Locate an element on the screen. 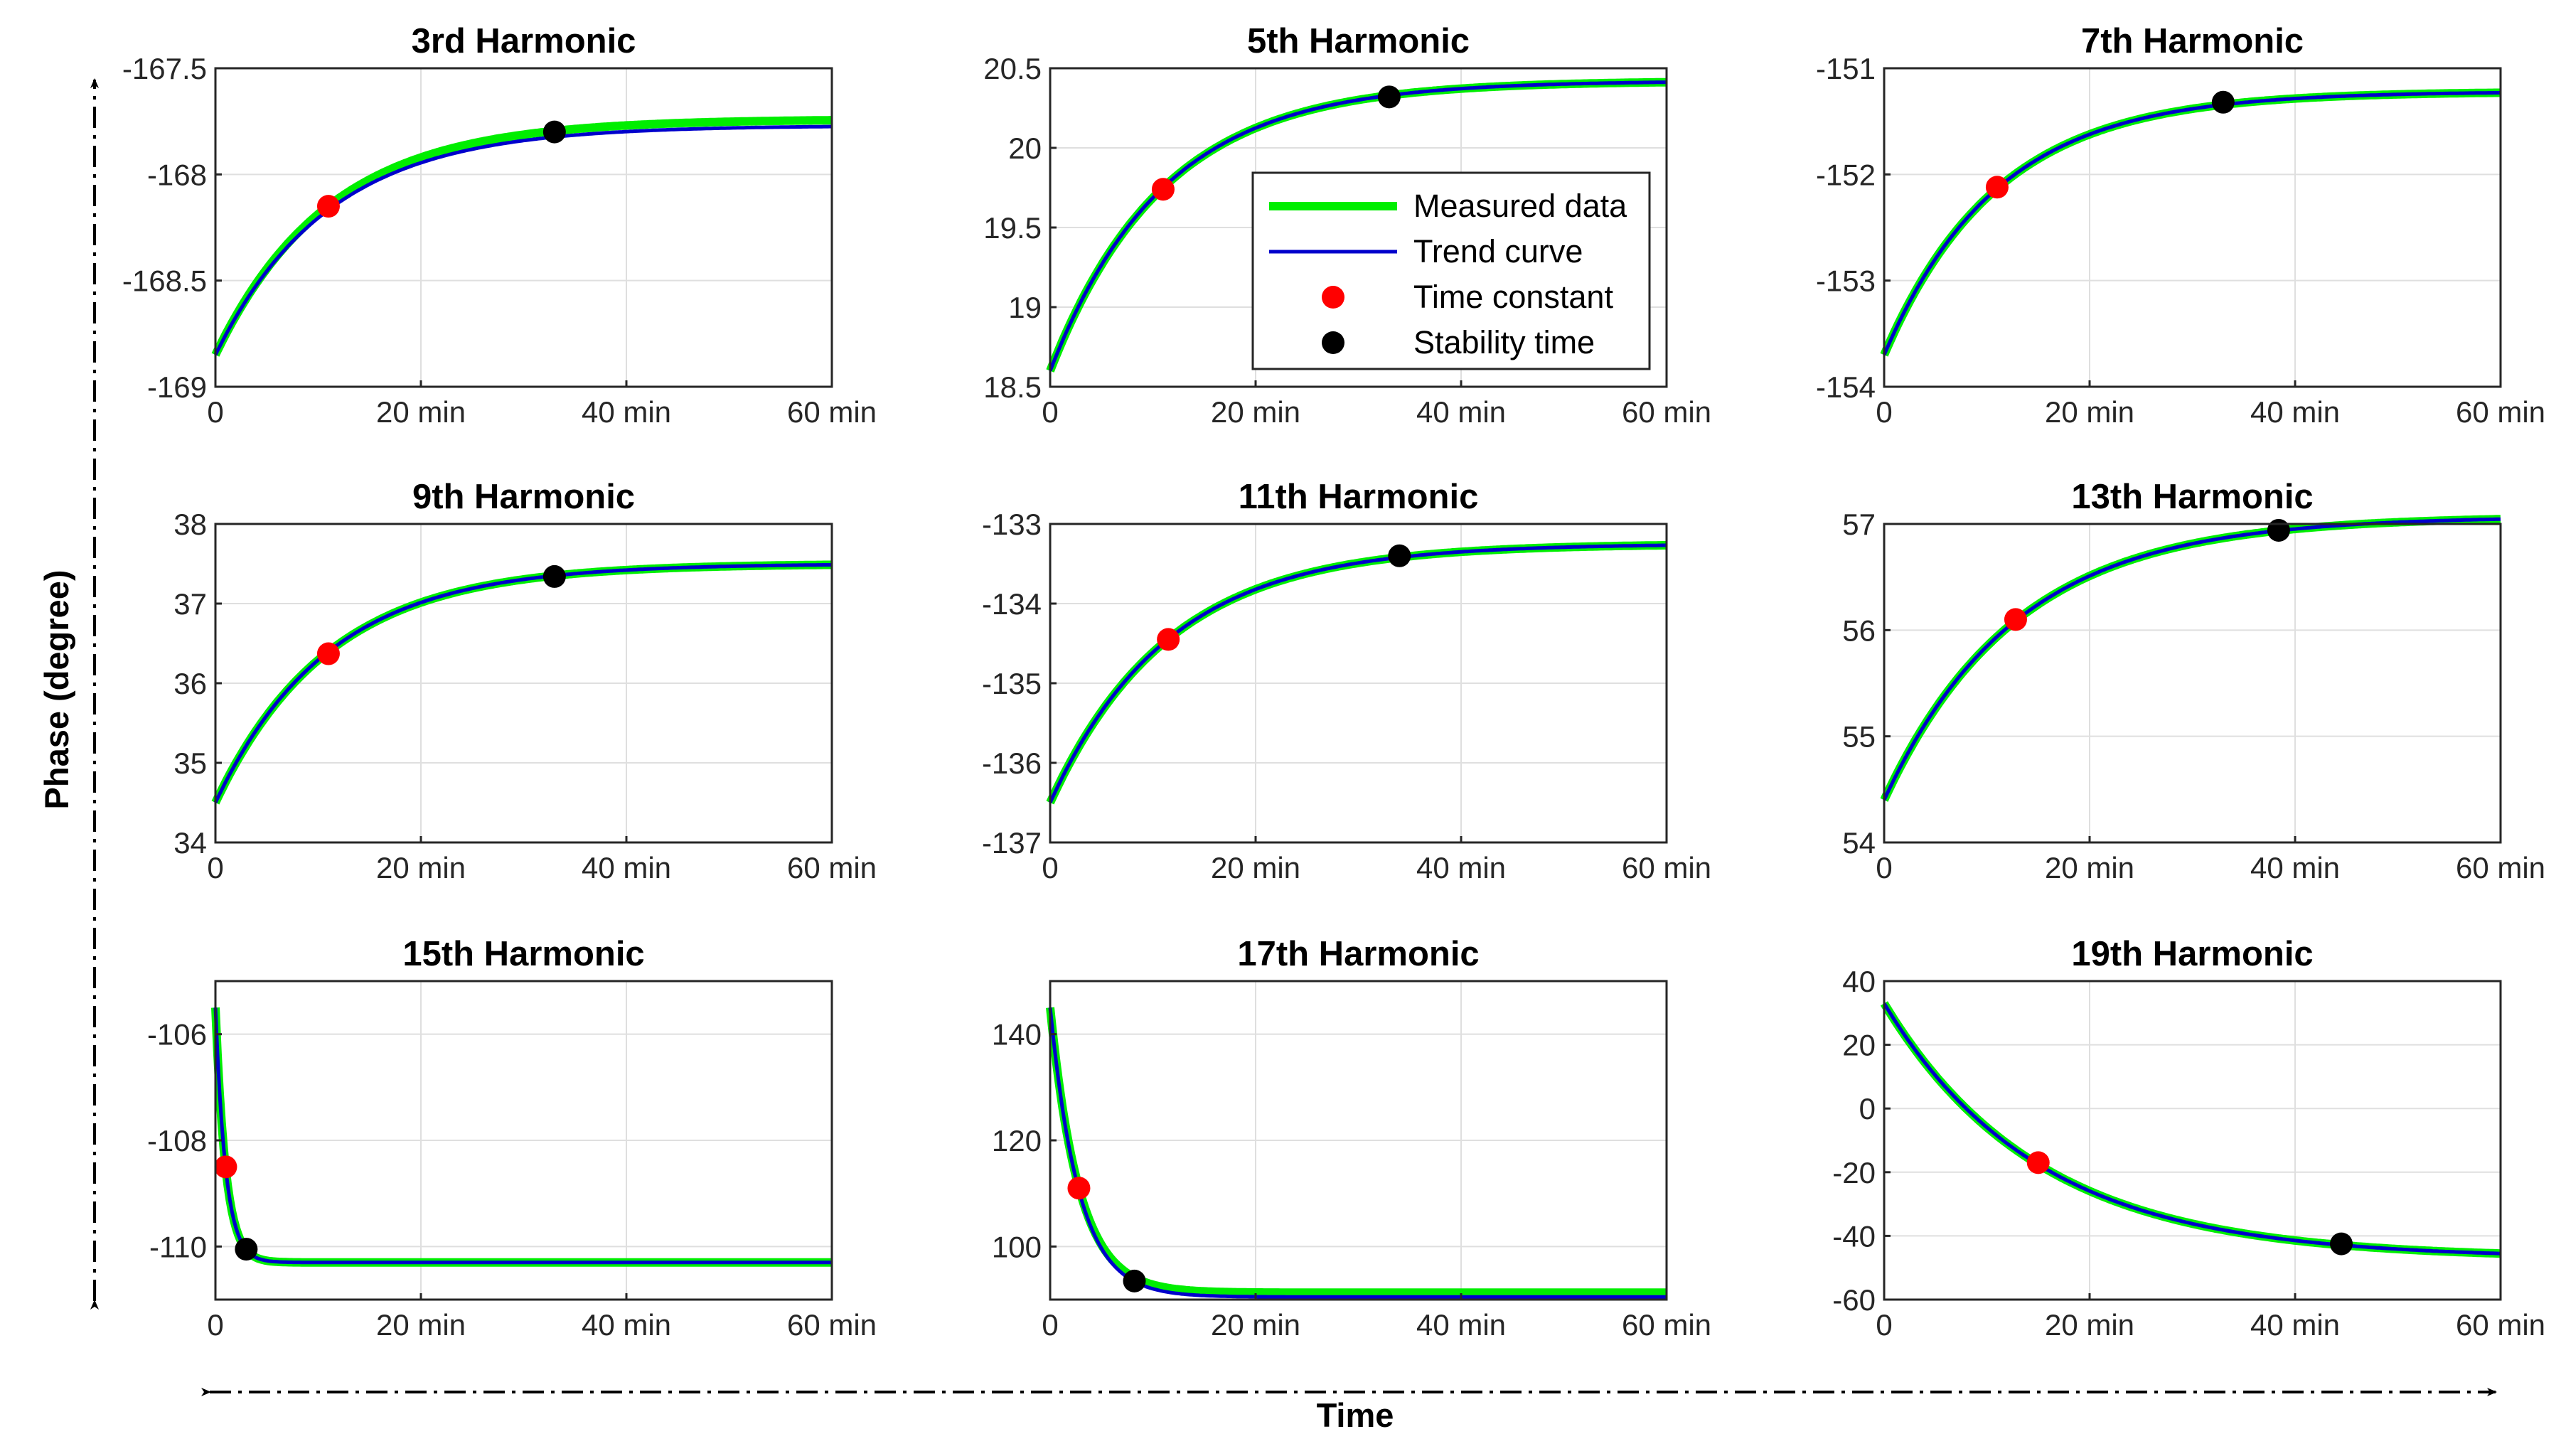  y-tick-label: 54 is located at coordinates (1859, 843).